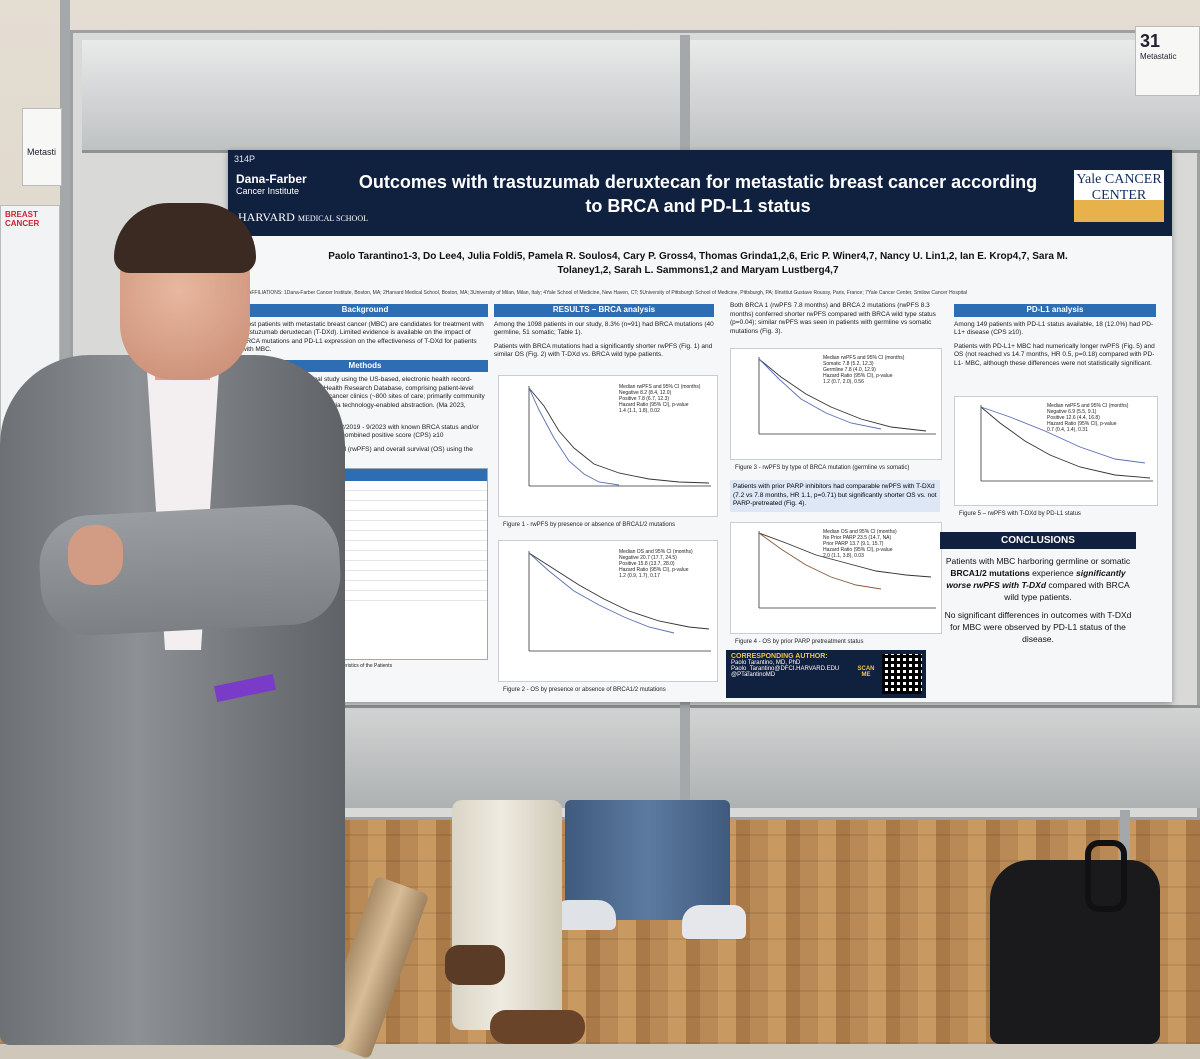  What do you see at coordinates (95, 555) in the screenshot?
I see `presenter-hand` at bounding box center [95, 555].